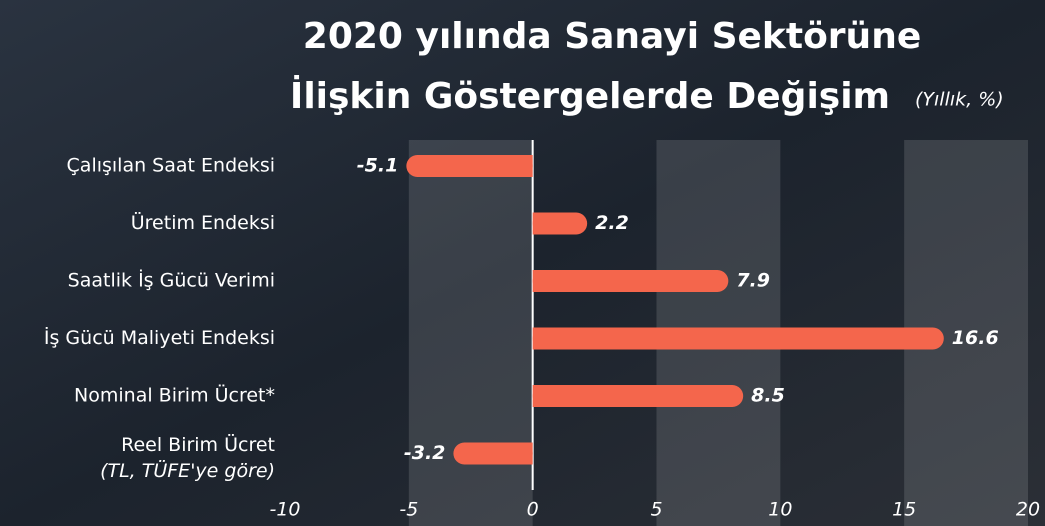 The height and width of the screenshot is (526, 1045). I want to click on chart-subtitle: (Yıllık, %), so click(959, 100).